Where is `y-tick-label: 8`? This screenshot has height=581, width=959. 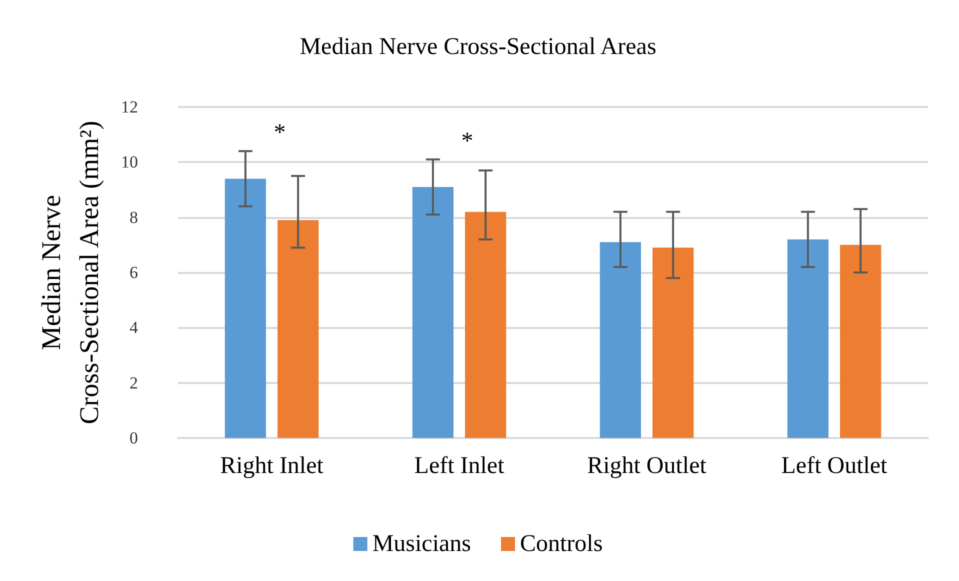 y-tick-label: 8 is located at coordinates (134, 217).